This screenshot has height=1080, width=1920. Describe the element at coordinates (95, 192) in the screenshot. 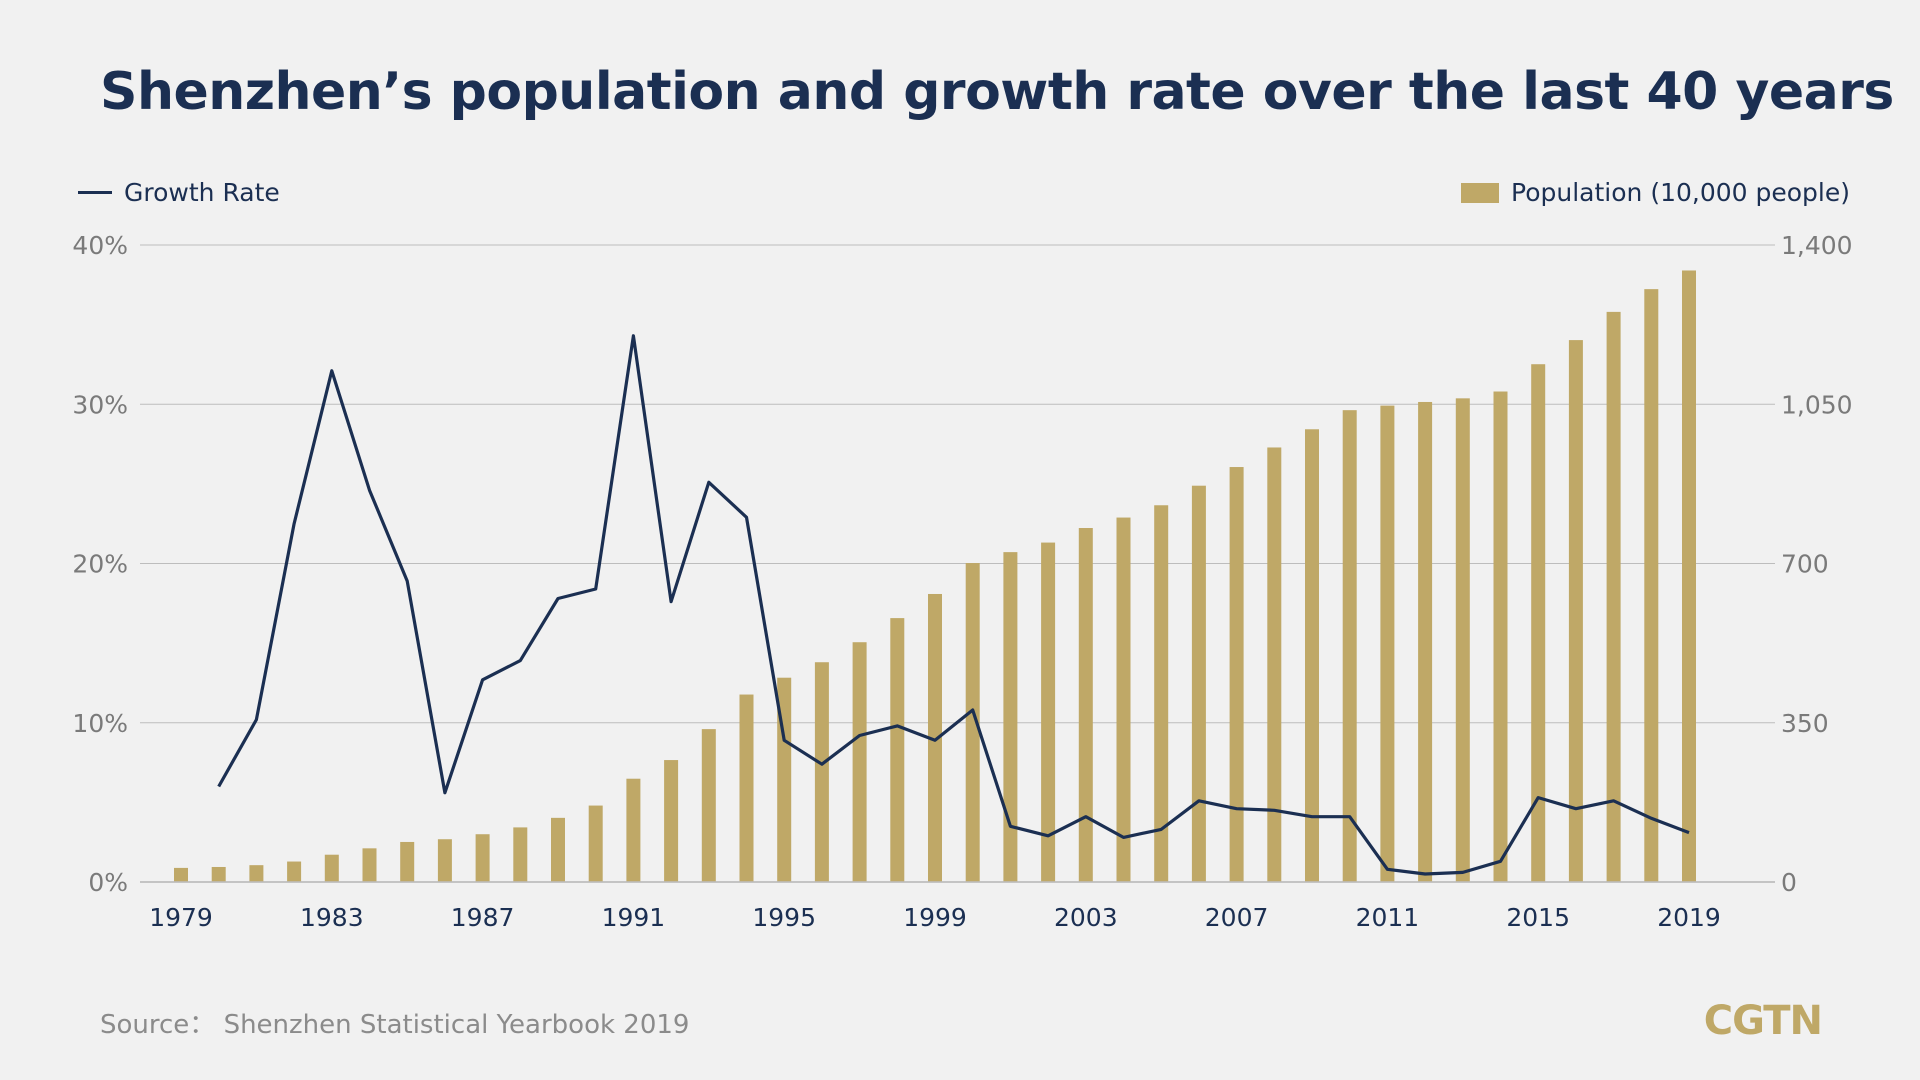

I see `line-swatch-icon` at that location.